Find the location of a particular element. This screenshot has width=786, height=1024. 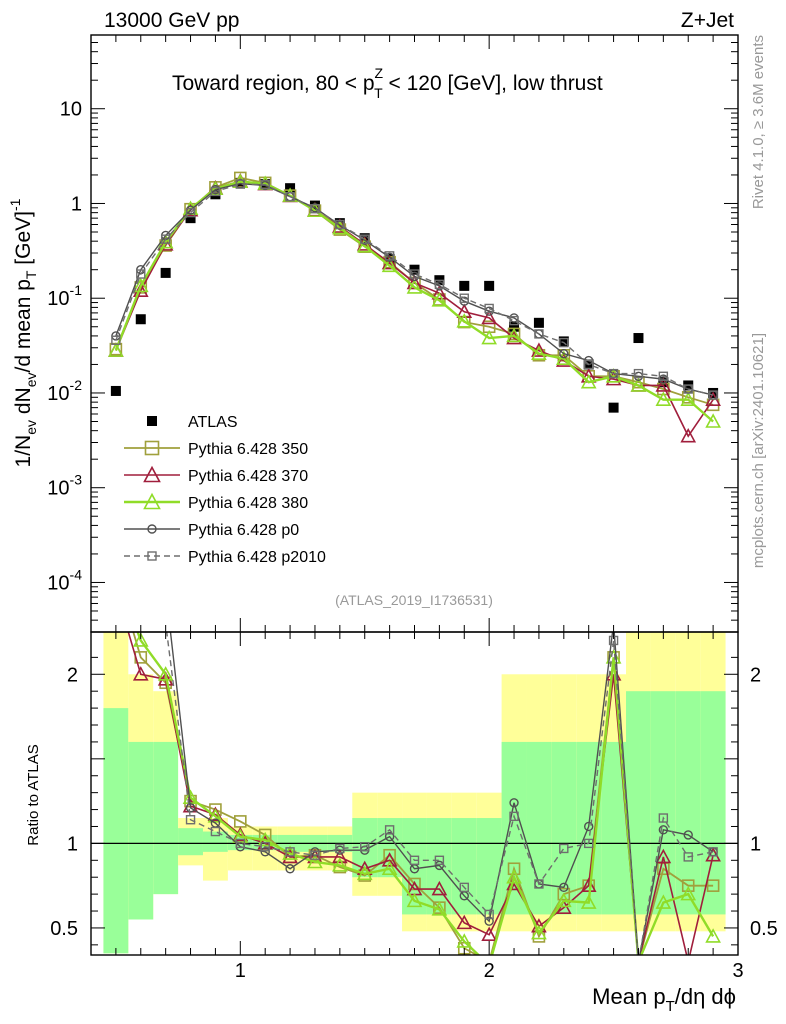

y-tick-label: 10-2 is located at coordinates (64, 391).